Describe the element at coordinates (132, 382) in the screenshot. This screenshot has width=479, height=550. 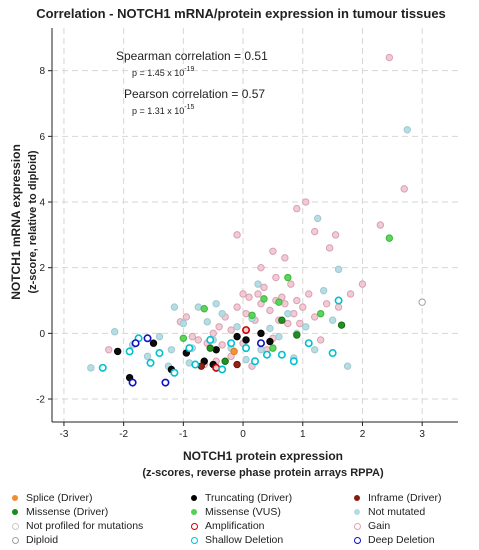
I see `point-deep-deletion` at that location.